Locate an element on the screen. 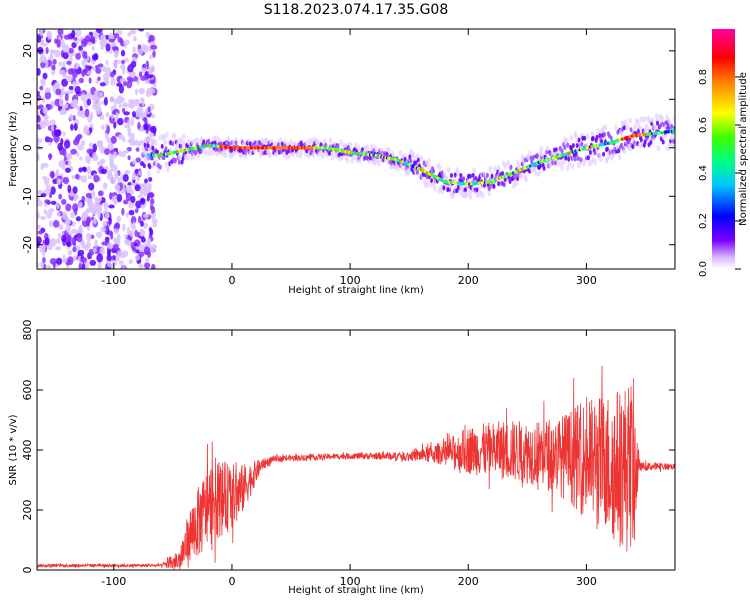 The width and height of the screenshot is (750, 600). ridge-core is located at coordinates (673, 131).